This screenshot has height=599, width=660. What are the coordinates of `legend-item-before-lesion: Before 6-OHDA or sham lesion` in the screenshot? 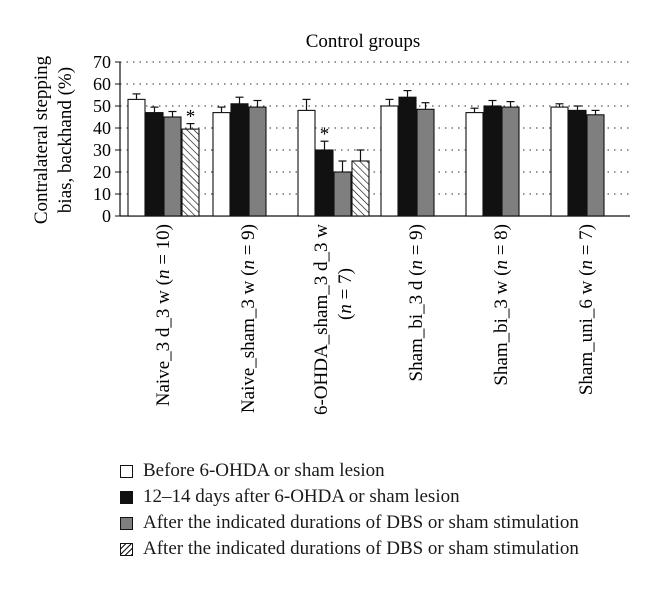 It's located at (349, 471).